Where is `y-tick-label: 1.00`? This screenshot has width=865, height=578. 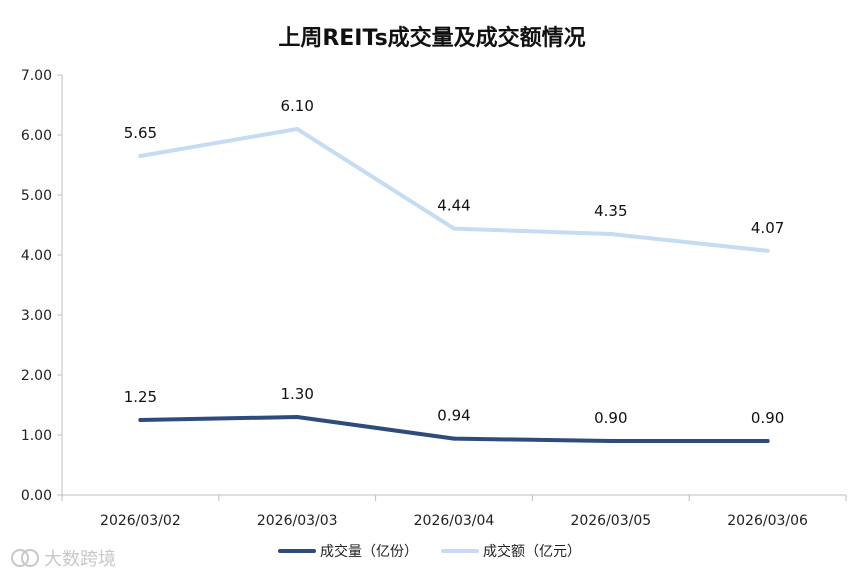 y-tick-label: 1.00 is located at coordinates (36, 436).